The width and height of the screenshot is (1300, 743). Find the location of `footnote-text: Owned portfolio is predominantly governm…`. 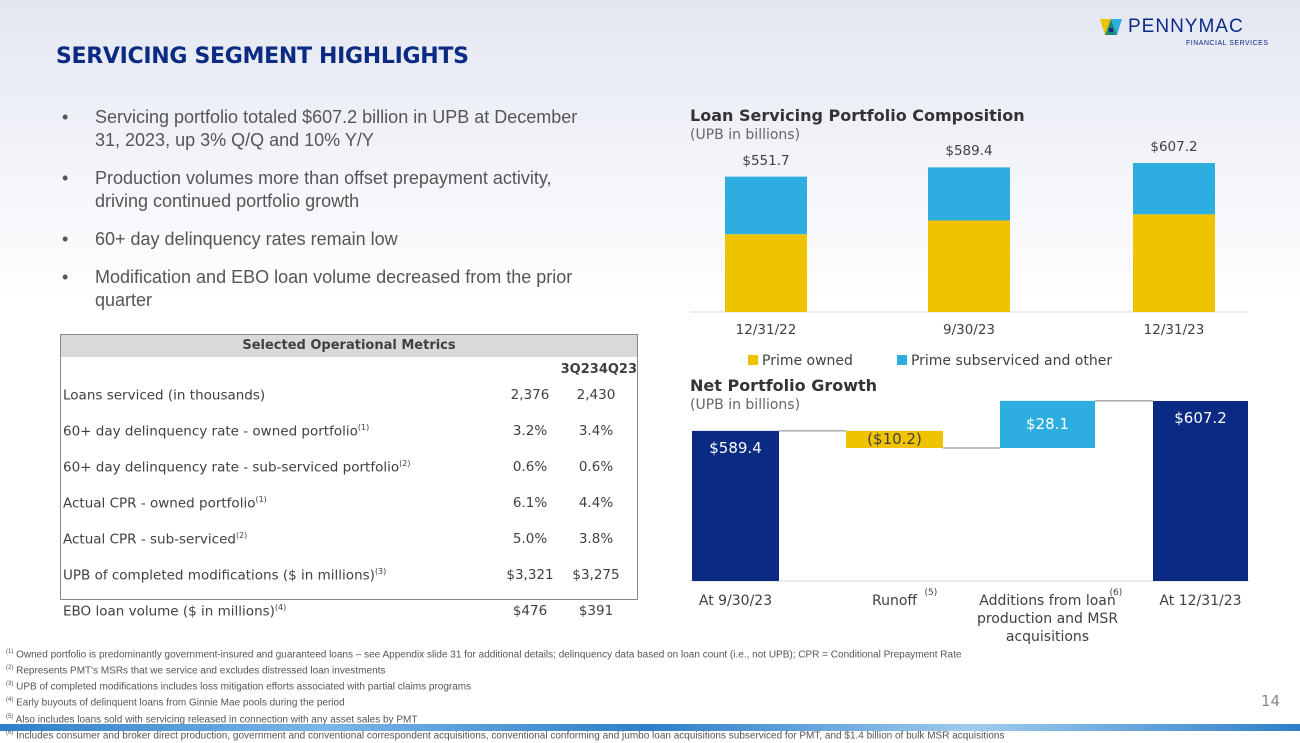

footnote-text: Owned portfolio is predominantly governm… is located at coordinates (489, 655).